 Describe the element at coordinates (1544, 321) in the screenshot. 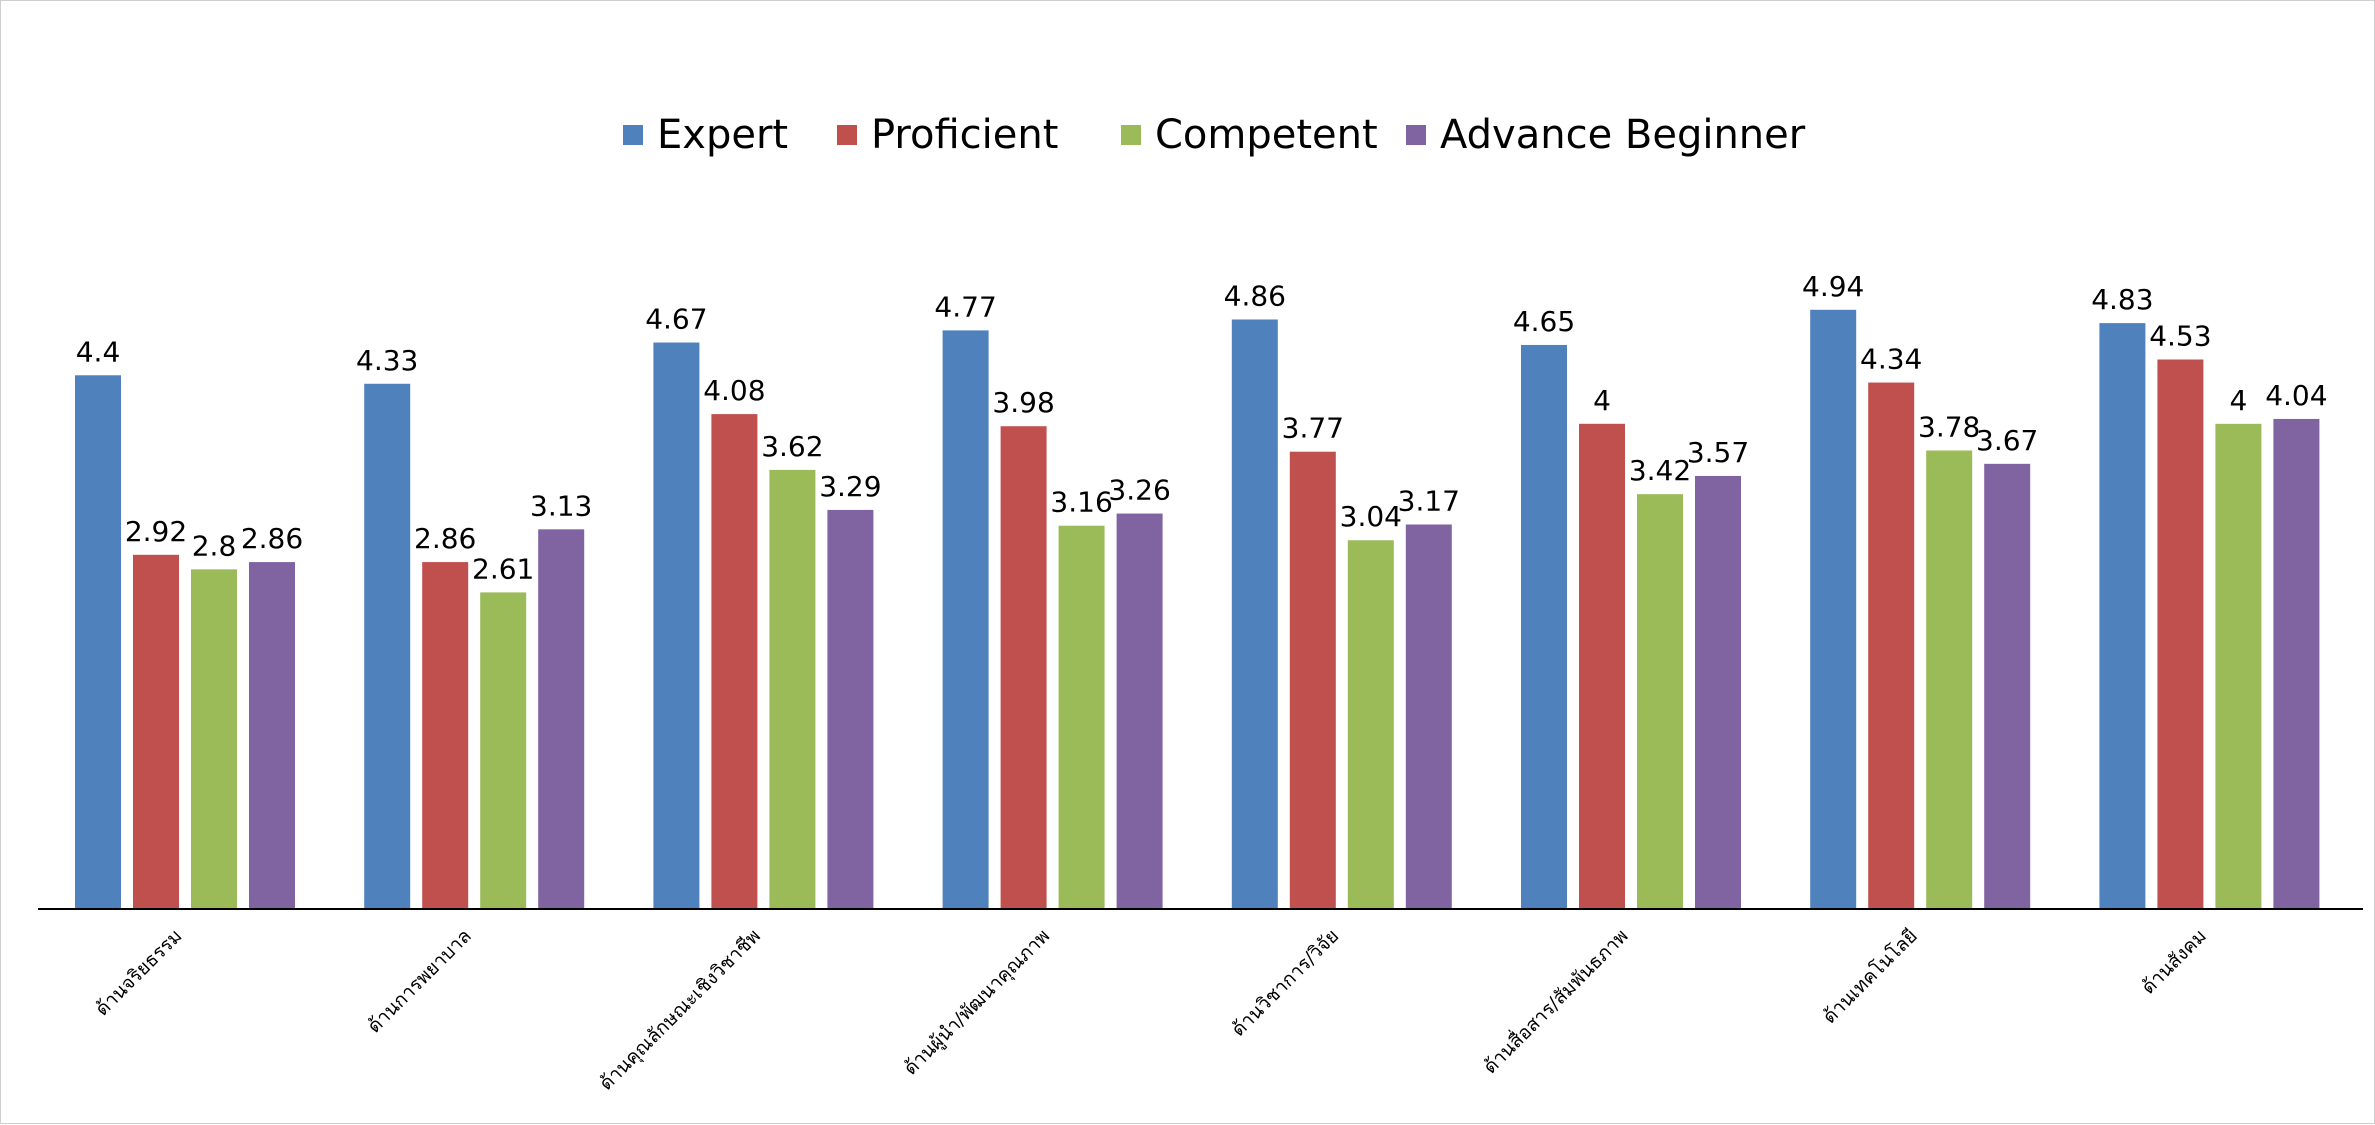

I see `data-label: 4.65` at that location.